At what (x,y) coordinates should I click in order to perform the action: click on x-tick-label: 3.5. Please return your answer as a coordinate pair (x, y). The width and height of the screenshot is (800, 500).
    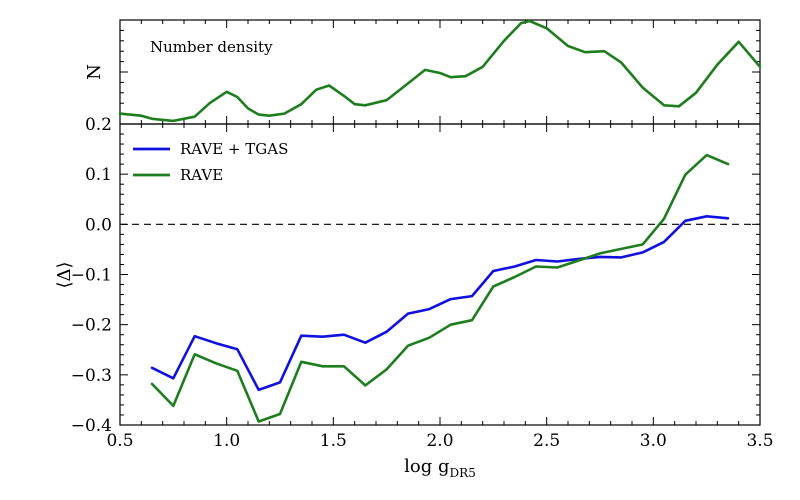
    Looking at the image, I should click on (759, 441).